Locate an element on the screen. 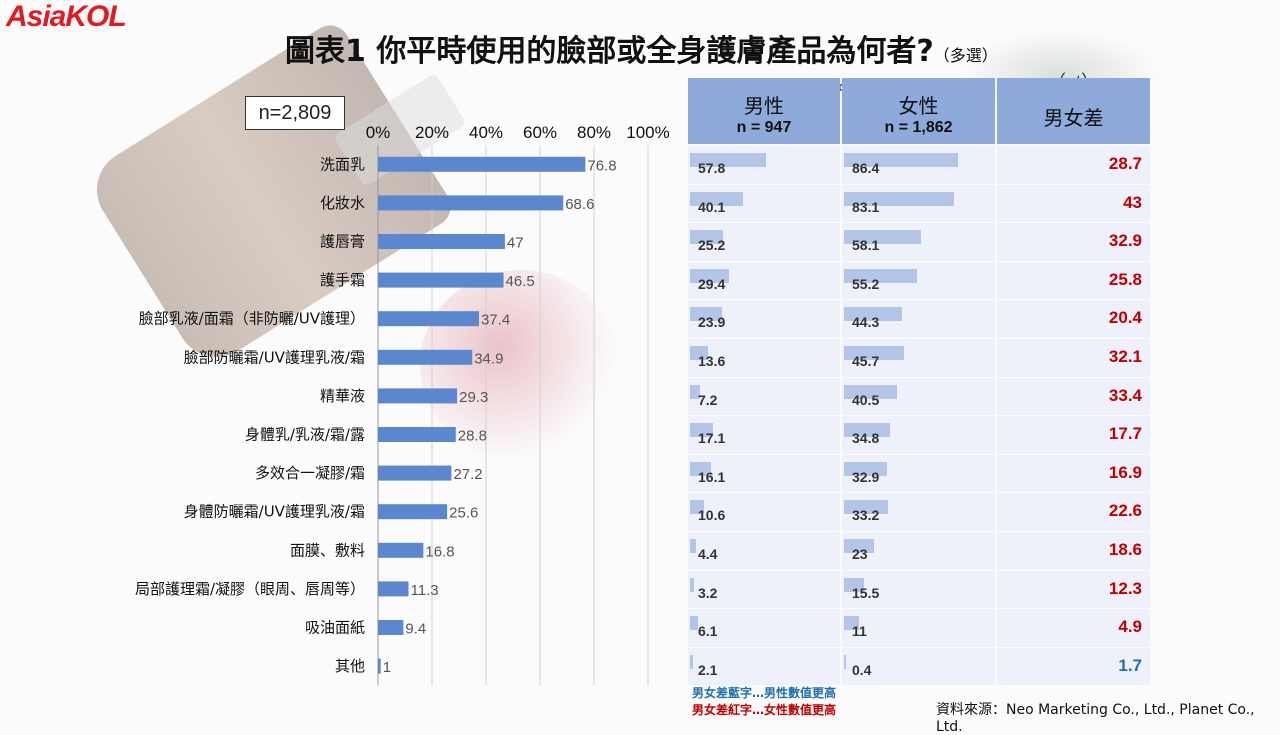 The image size is (1280, 735). female-cell: 55.2 is located at coordinates (918, 280).